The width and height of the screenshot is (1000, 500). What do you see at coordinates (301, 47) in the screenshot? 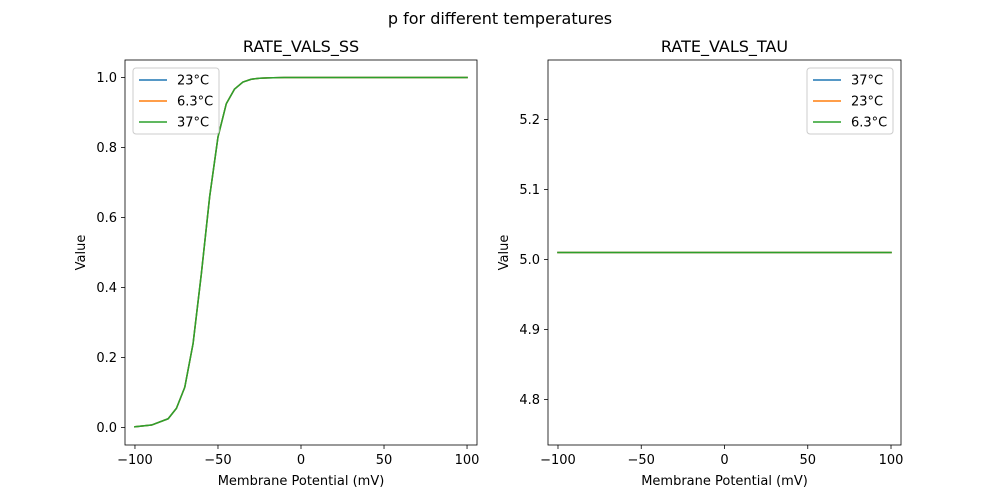
I see `subplot-title: RATE_VALS_SS` at bounding box center [301, 47].